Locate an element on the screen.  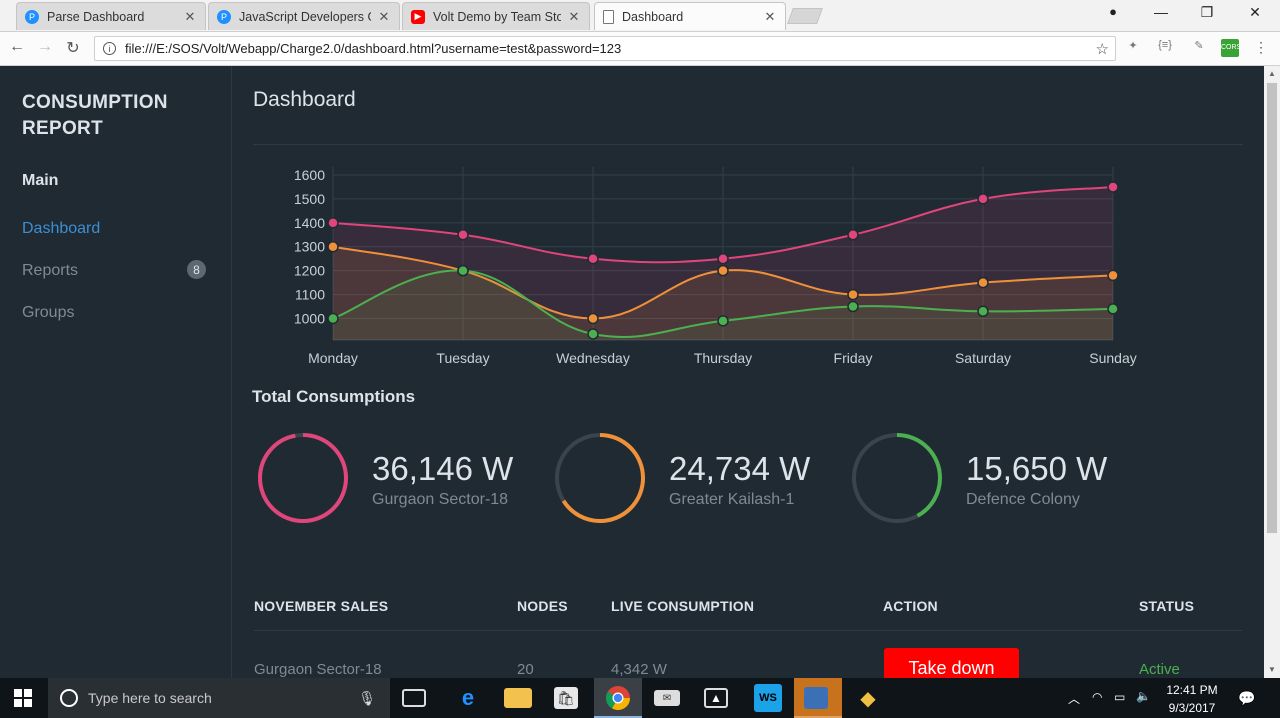
windows-start-icon is located at coordinates (23, 698).